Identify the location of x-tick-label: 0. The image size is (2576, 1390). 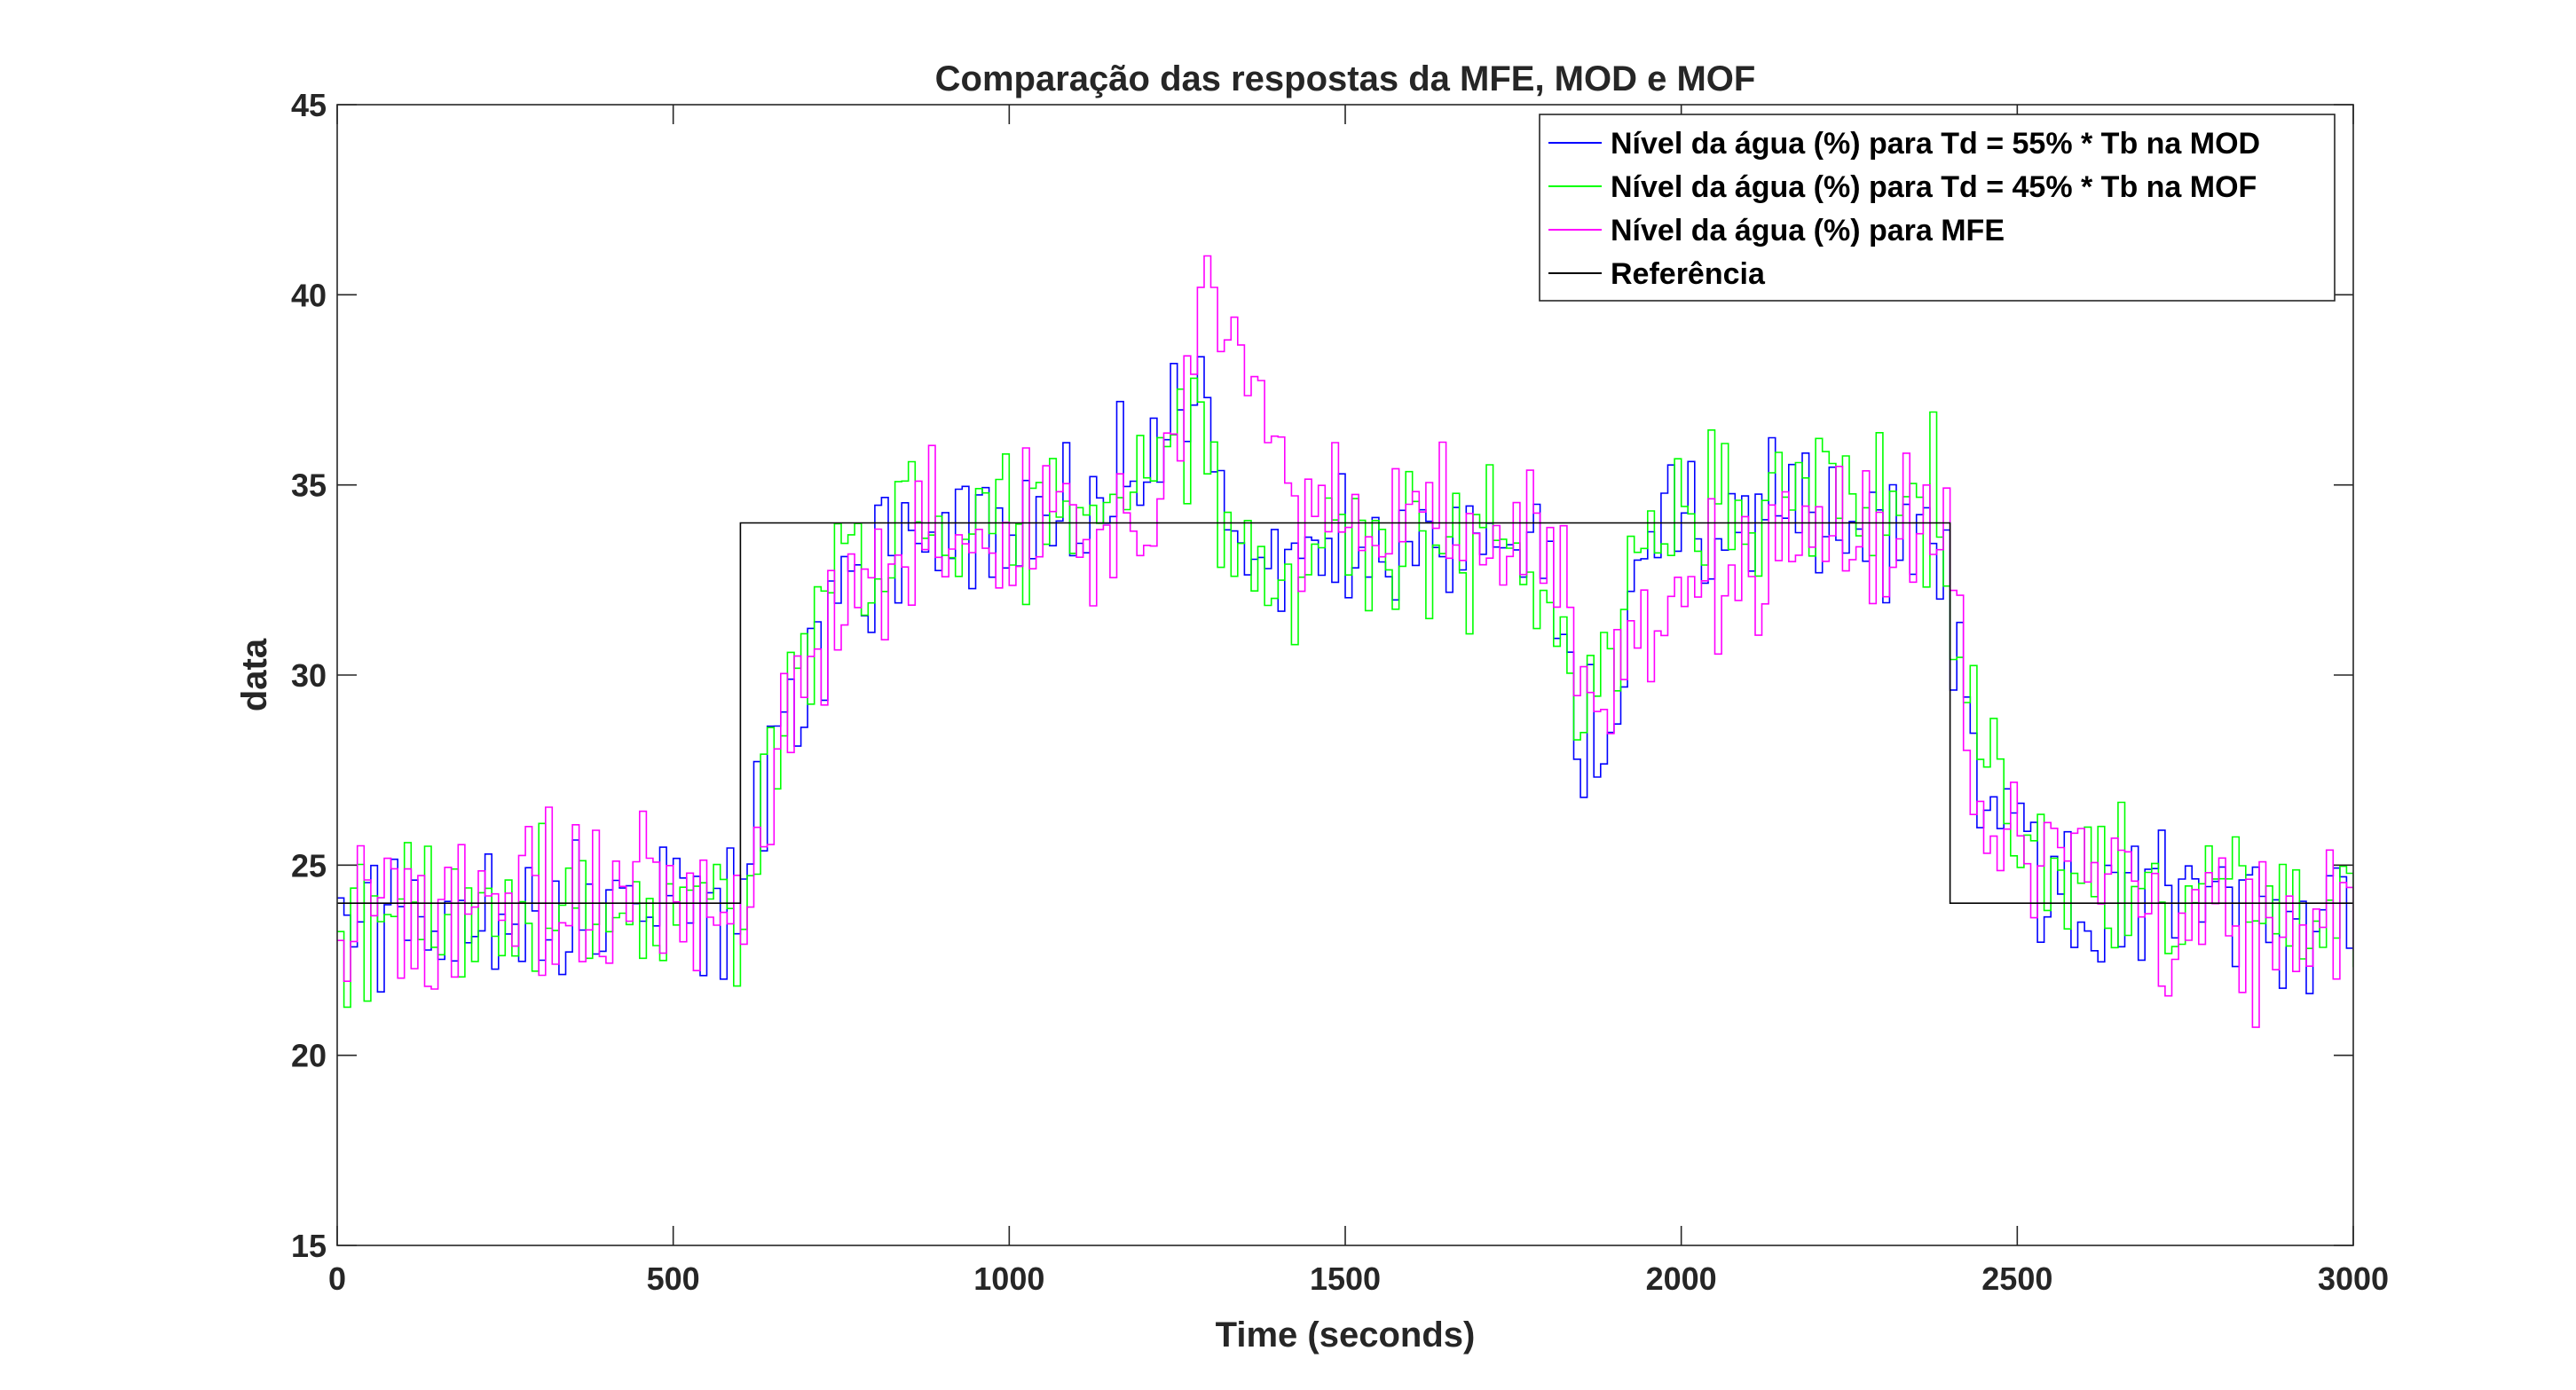
(337, 1278).